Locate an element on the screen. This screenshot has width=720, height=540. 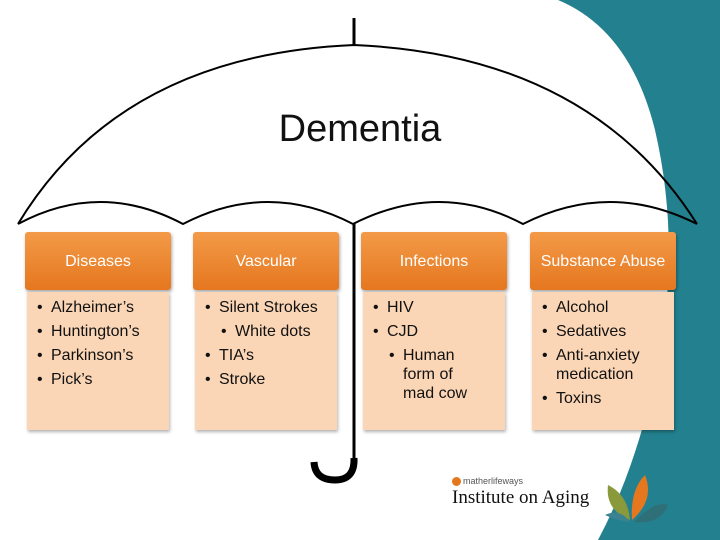
list-subitem: Human form of mad cow is located at coordinates (432, 374).